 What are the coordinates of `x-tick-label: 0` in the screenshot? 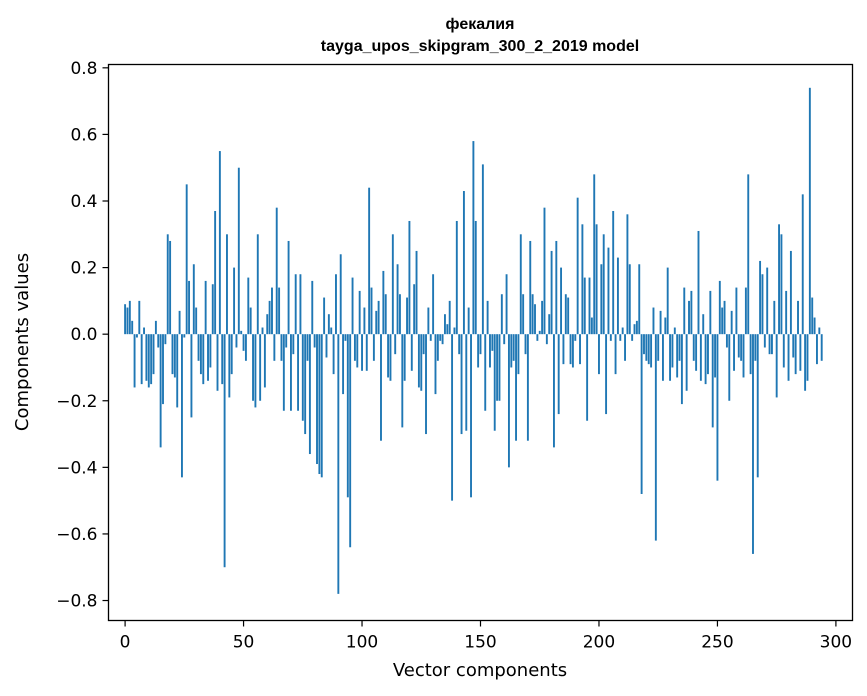 It's located at (125, 643).